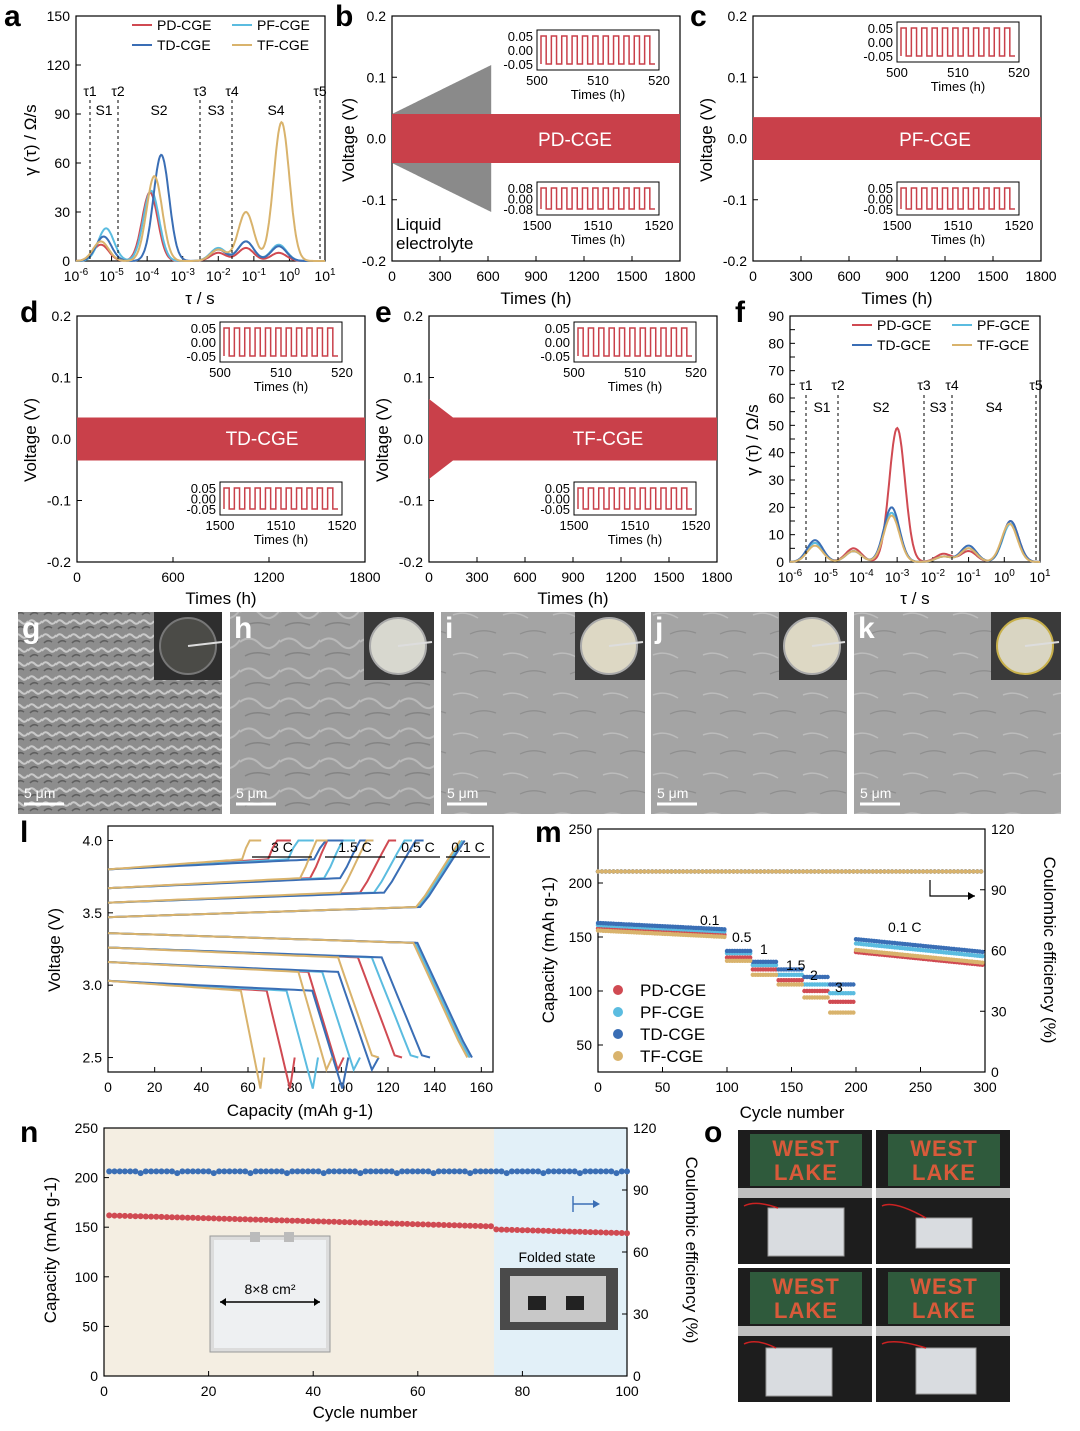 Image resolution: width=1080 pixels, height=1431 pixels. I want to click on y2-tick-label: 120, so click(645, 1128).